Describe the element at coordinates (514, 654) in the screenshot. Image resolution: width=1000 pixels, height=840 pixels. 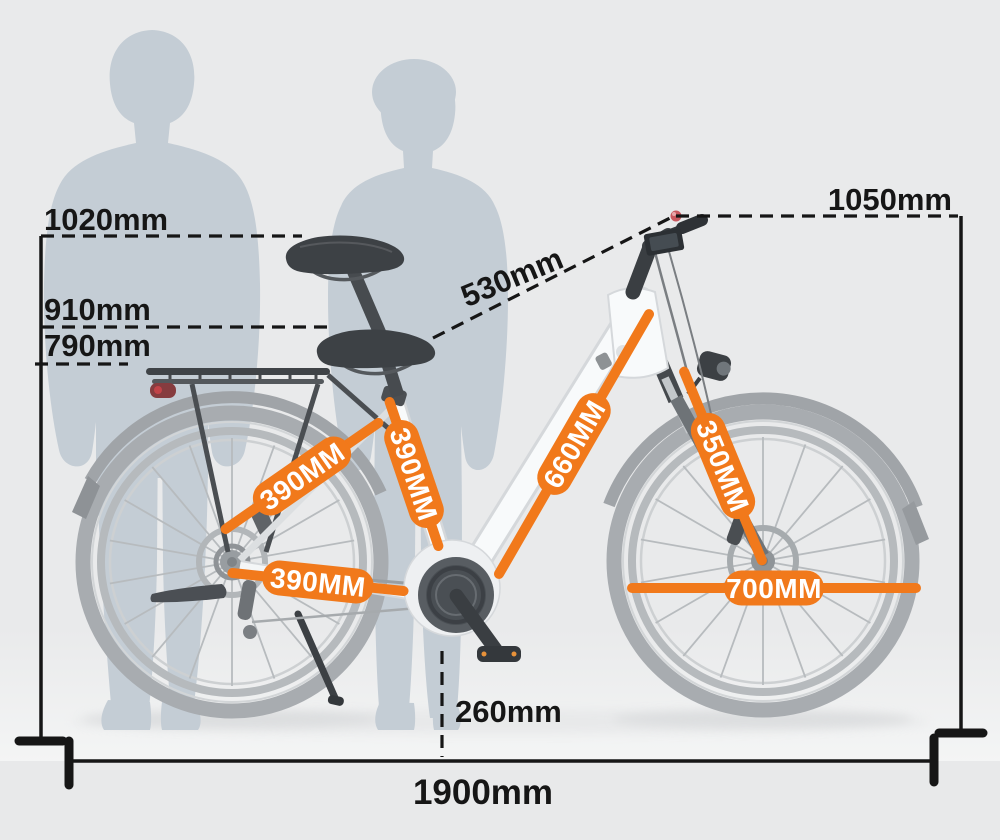
I see `pedal-reflector-right` at that location.